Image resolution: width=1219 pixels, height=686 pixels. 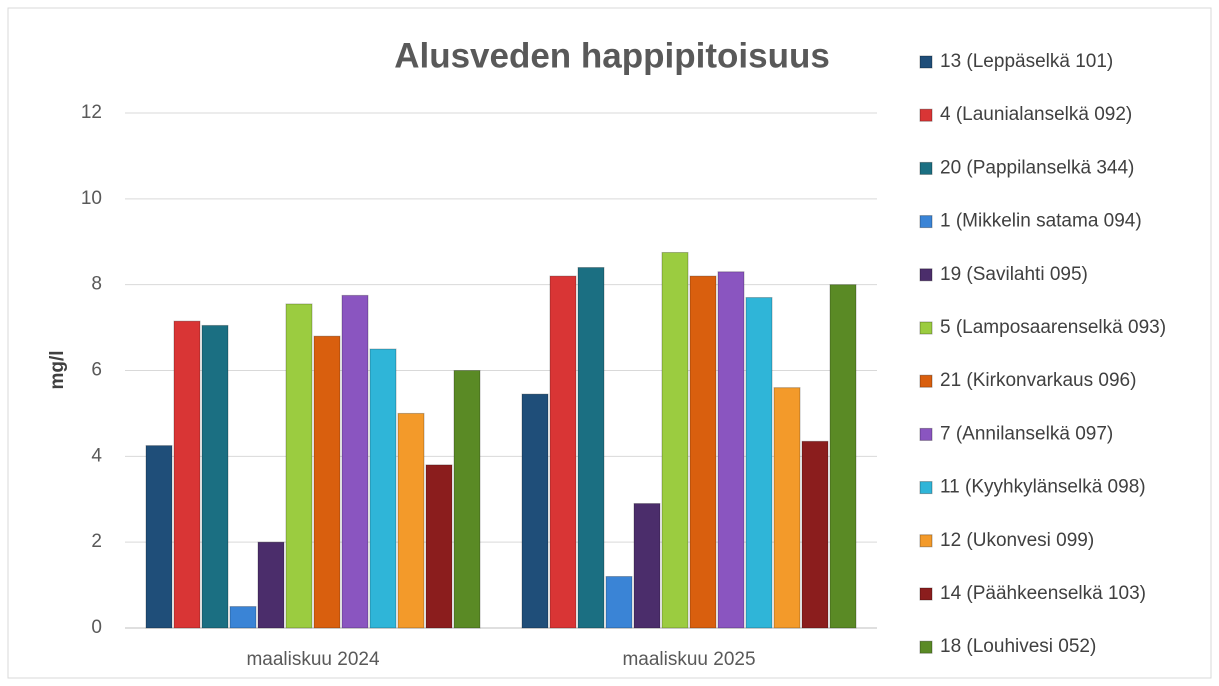 What do you see at coordinates (612, 55) in the screenshot?
I see `chart-title: Alusveden happipitoisuus` at bounding box center [612, 55].